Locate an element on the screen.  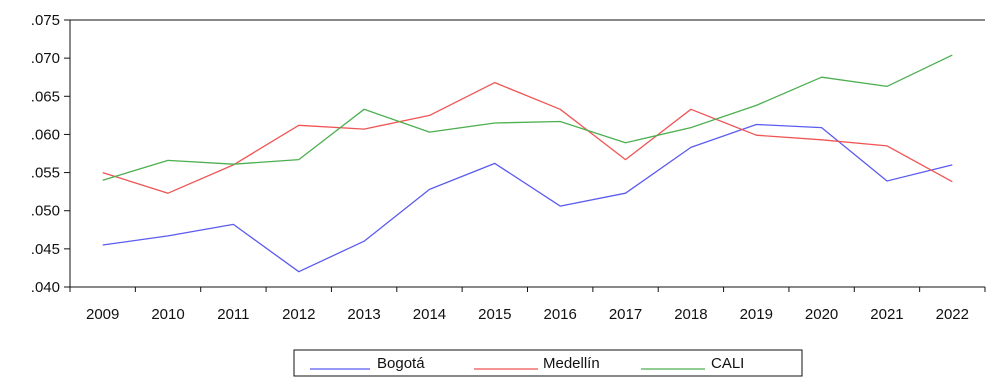
x-tick-label: 2021 is located at coordinates (886, 314).